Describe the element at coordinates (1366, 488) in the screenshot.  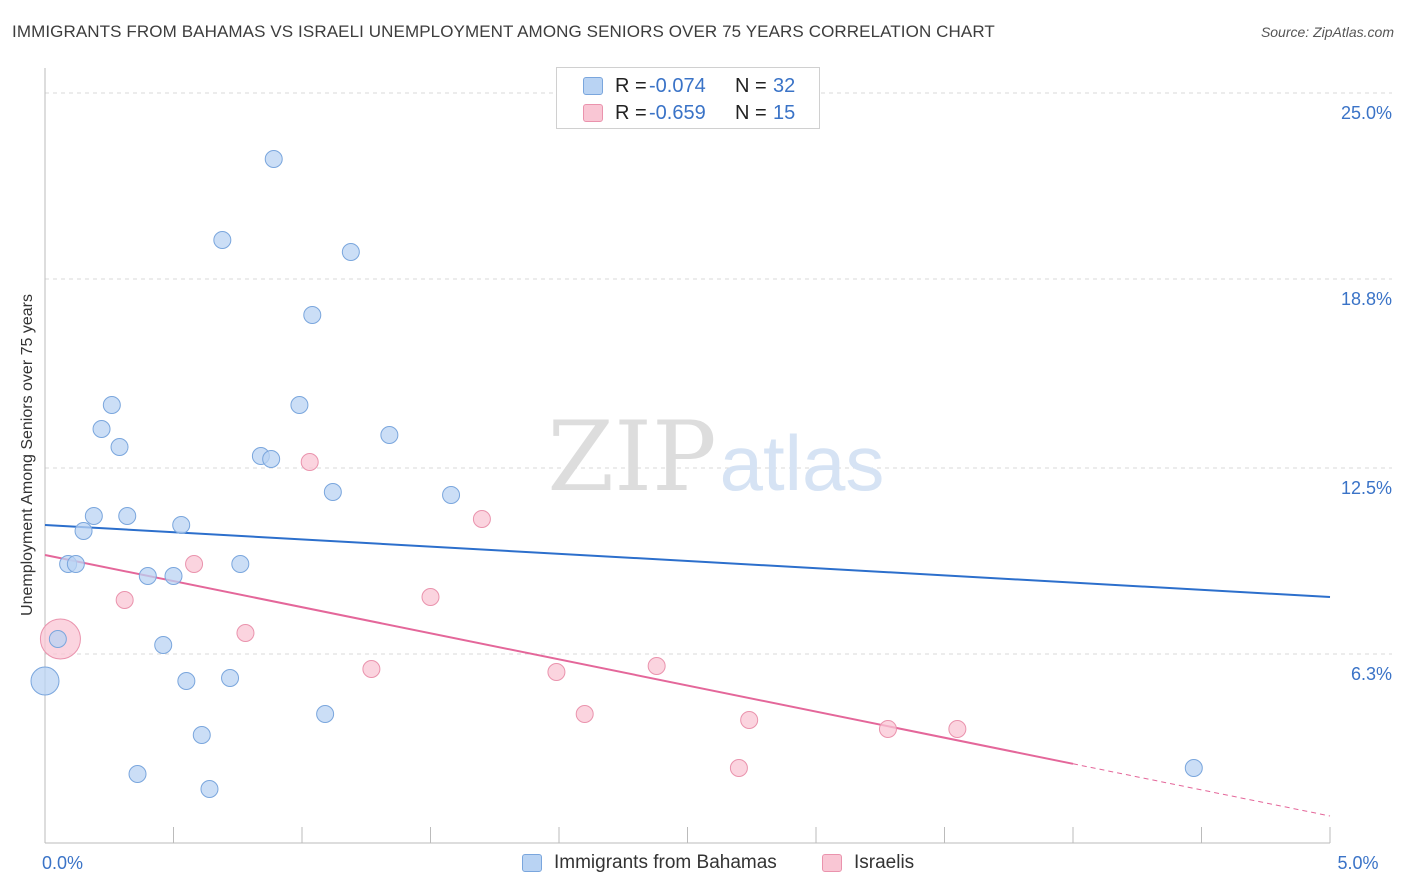
I see `y-tick-label: 12.5%` at that location.